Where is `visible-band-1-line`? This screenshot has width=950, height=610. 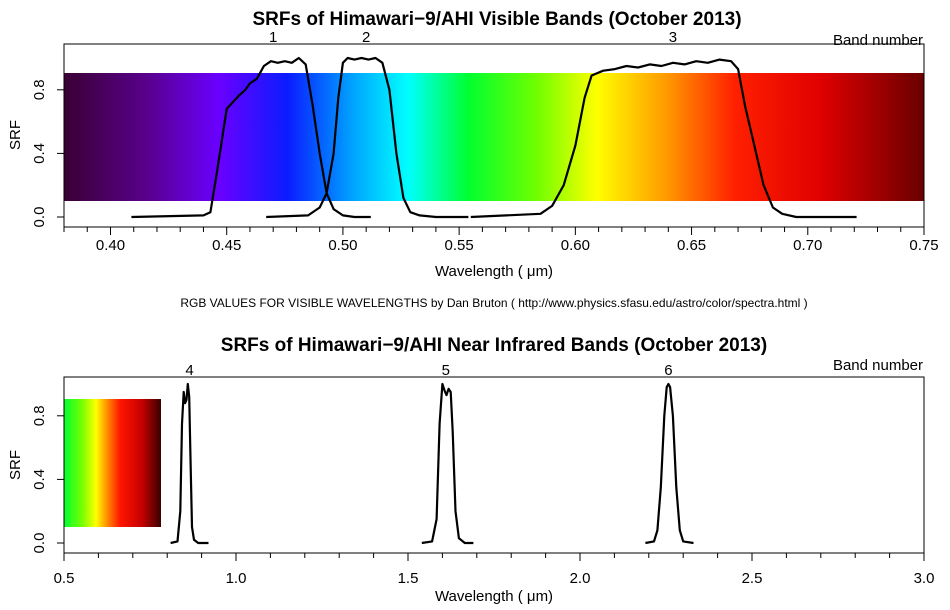 visible-band-1-line is located at coordinates (251, 137).